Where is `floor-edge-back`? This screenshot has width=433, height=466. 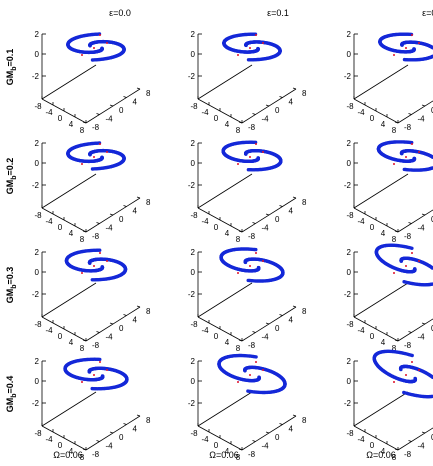
floor-edge-back is located at coordinates (381, 82).